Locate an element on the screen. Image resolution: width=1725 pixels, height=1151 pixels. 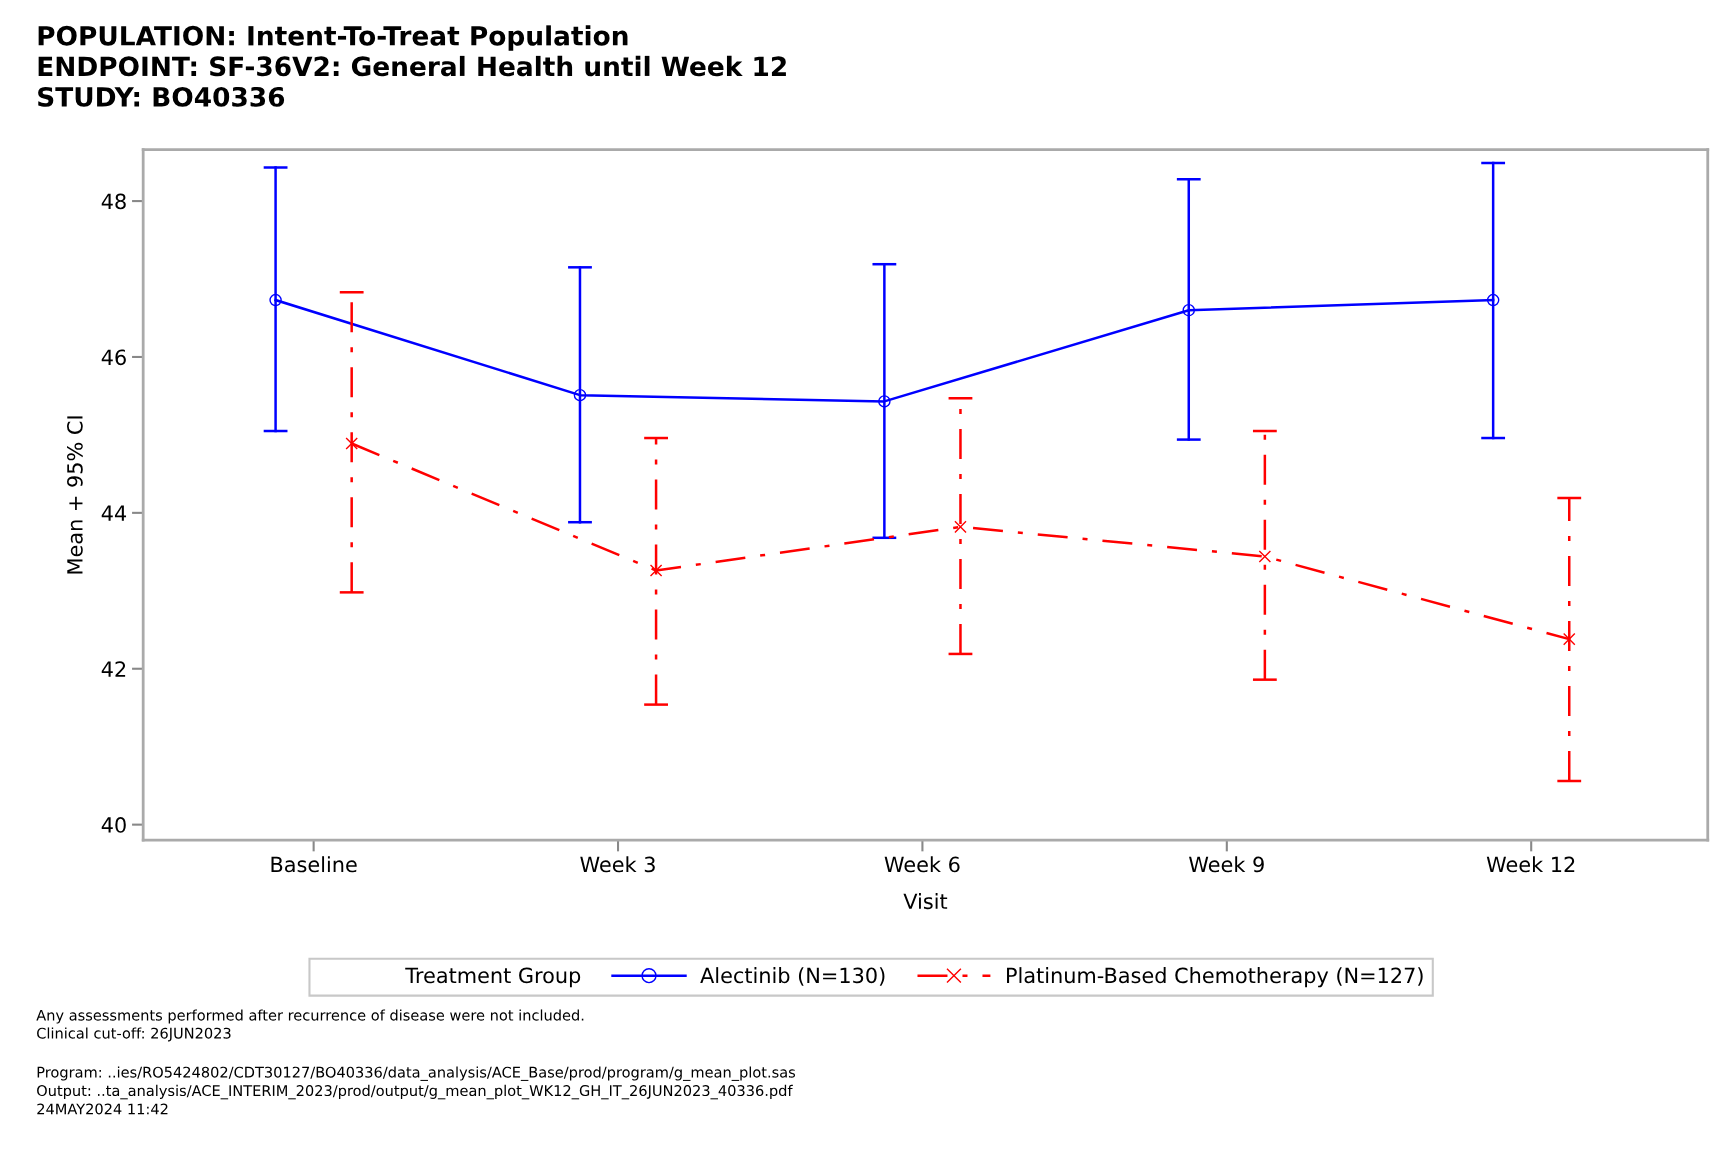
legend-label: Alectinib (N=130) is located at coordinates (792, 976).